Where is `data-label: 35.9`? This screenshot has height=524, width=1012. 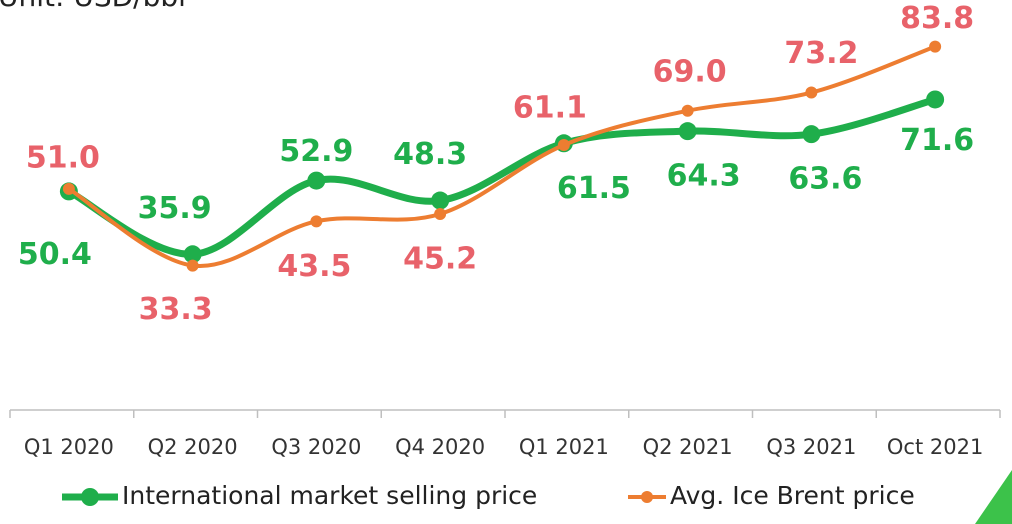
data-label: 35.9 is located at coordinates (175, 208).